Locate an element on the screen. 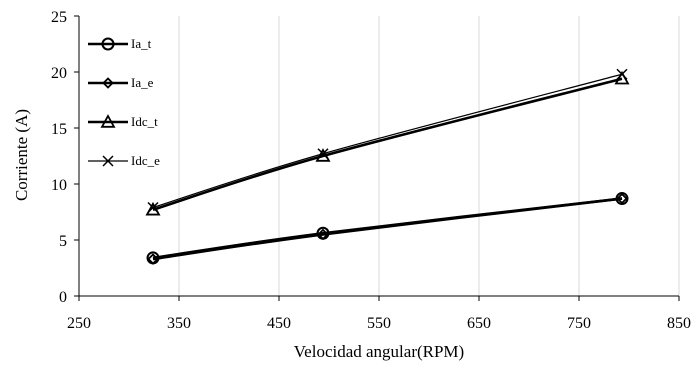  y-tick-label-15: 15 is located at coordinates (59, 129).